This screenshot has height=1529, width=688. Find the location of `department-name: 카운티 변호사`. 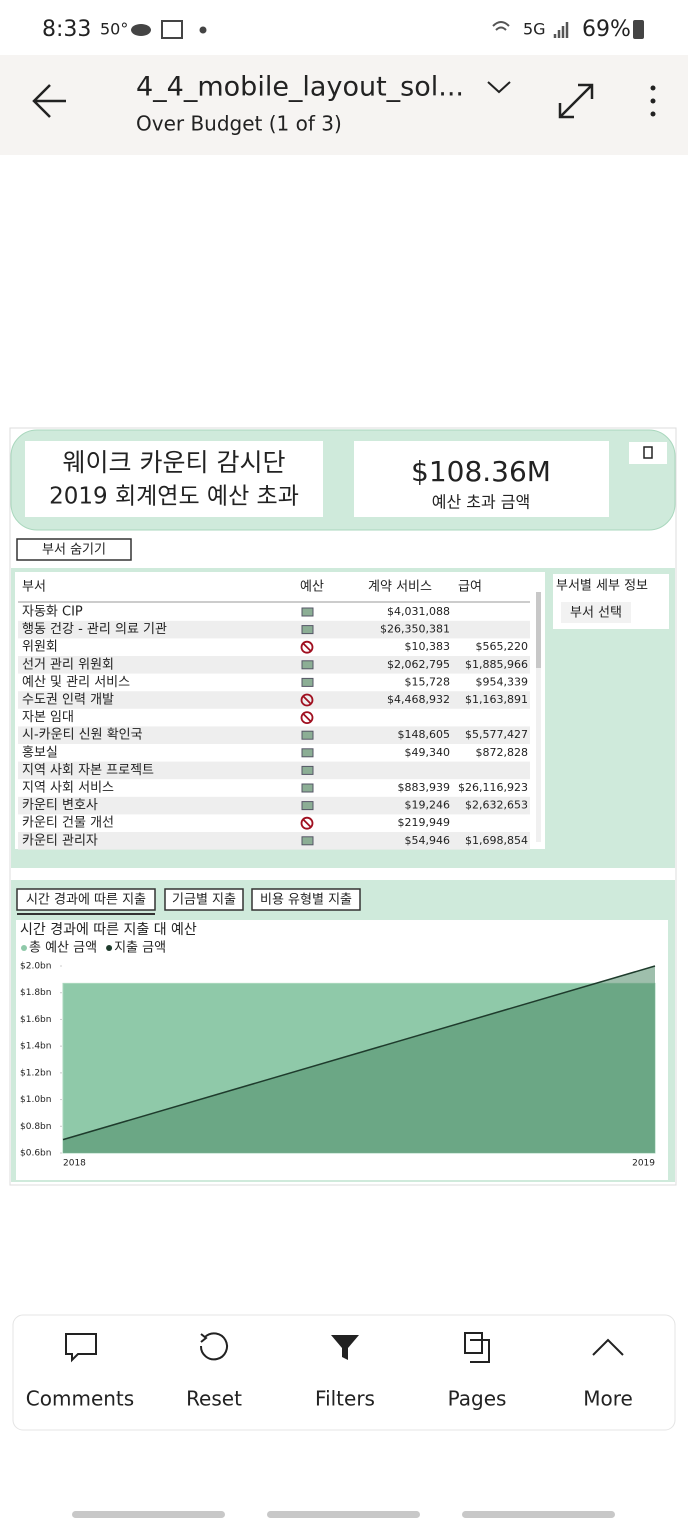

department-name: 카운티 변호사 is located at coordinates (60, 805).